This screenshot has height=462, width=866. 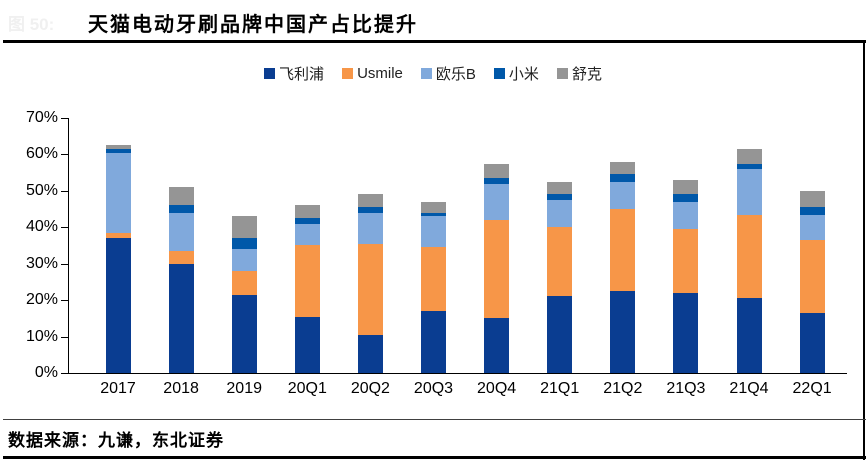 I want to click on y-axis-tick-label: 40%, so click(x=41, y=227).